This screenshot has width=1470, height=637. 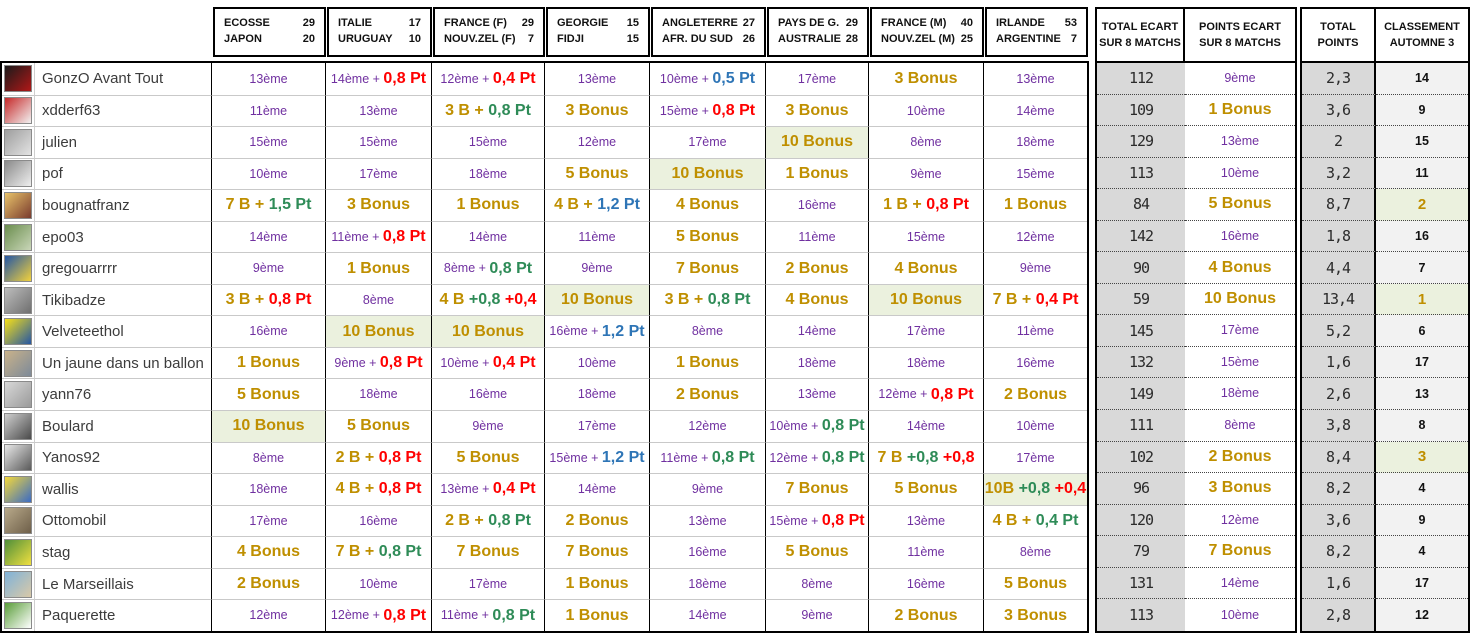 What do you see at coordinates (1035, 520) in the screenshot?
I see `prediction-cell: 4 B + 0,4 Pt` at bounding box center [1035, 520].